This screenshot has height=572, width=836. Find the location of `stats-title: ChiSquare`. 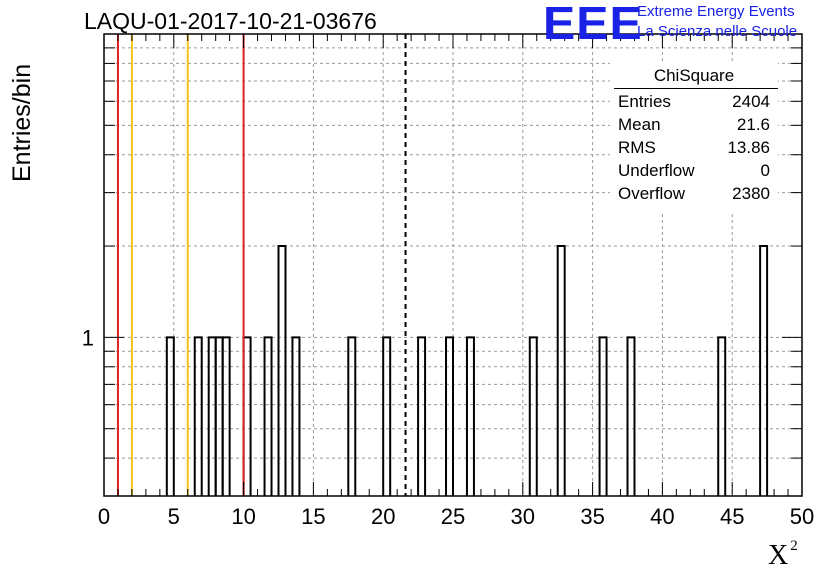

stats-title: ChiSquare is located at coordinates (694, 75).